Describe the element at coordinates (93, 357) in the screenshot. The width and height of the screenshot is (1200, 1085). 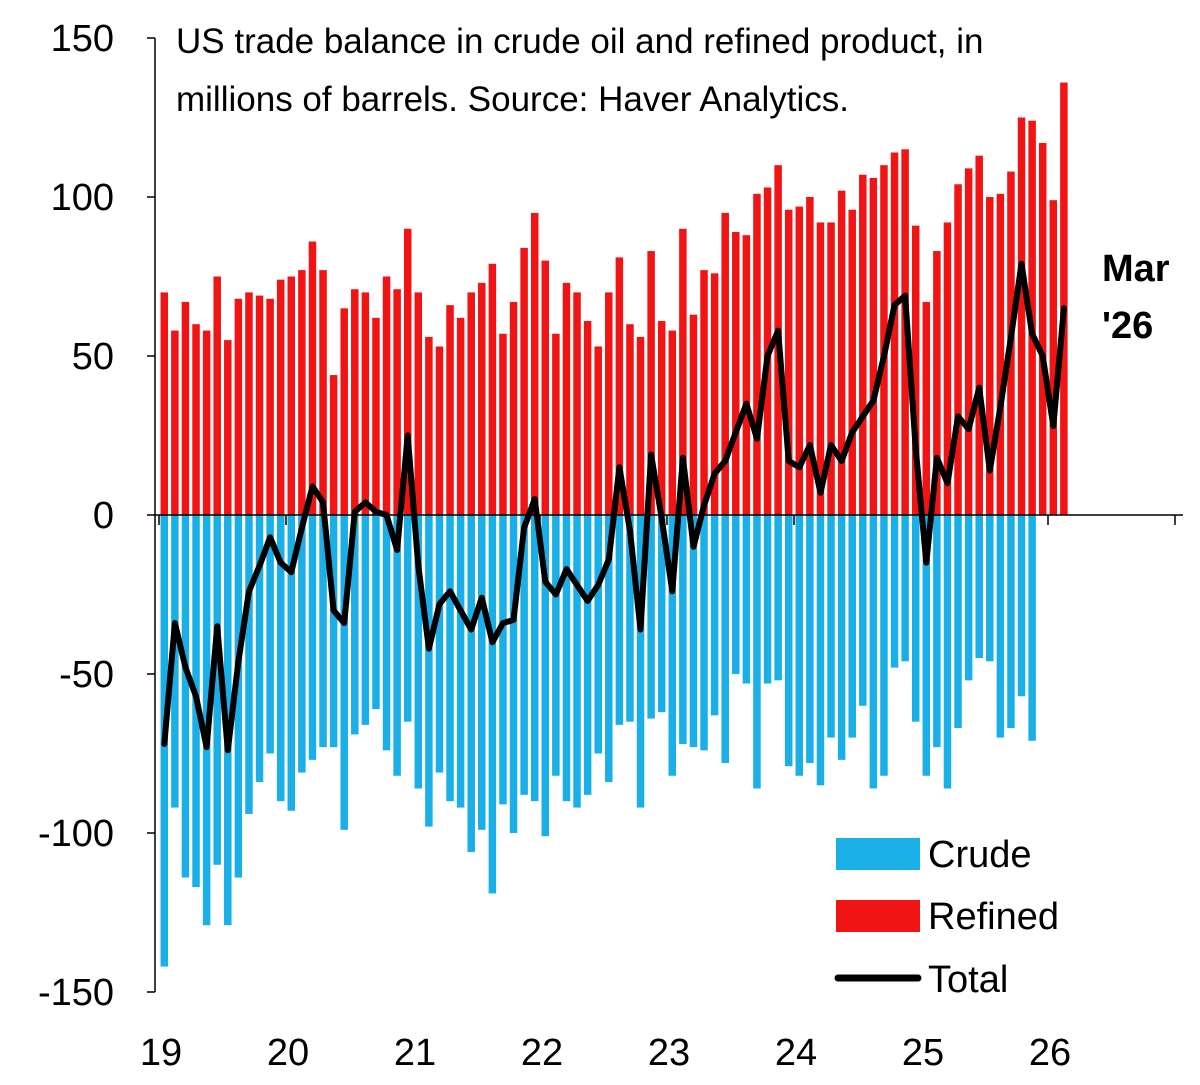
I see `y-tick-label: 50` at that location.